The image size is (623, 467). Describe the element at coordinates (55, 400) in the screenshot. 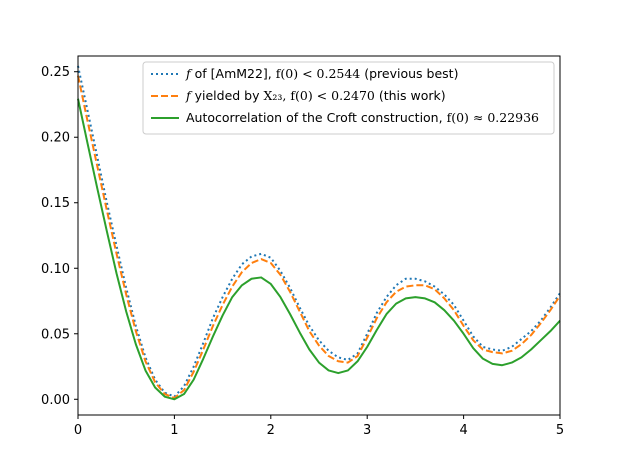

I see `y-tick-label: 0.00` at that location.